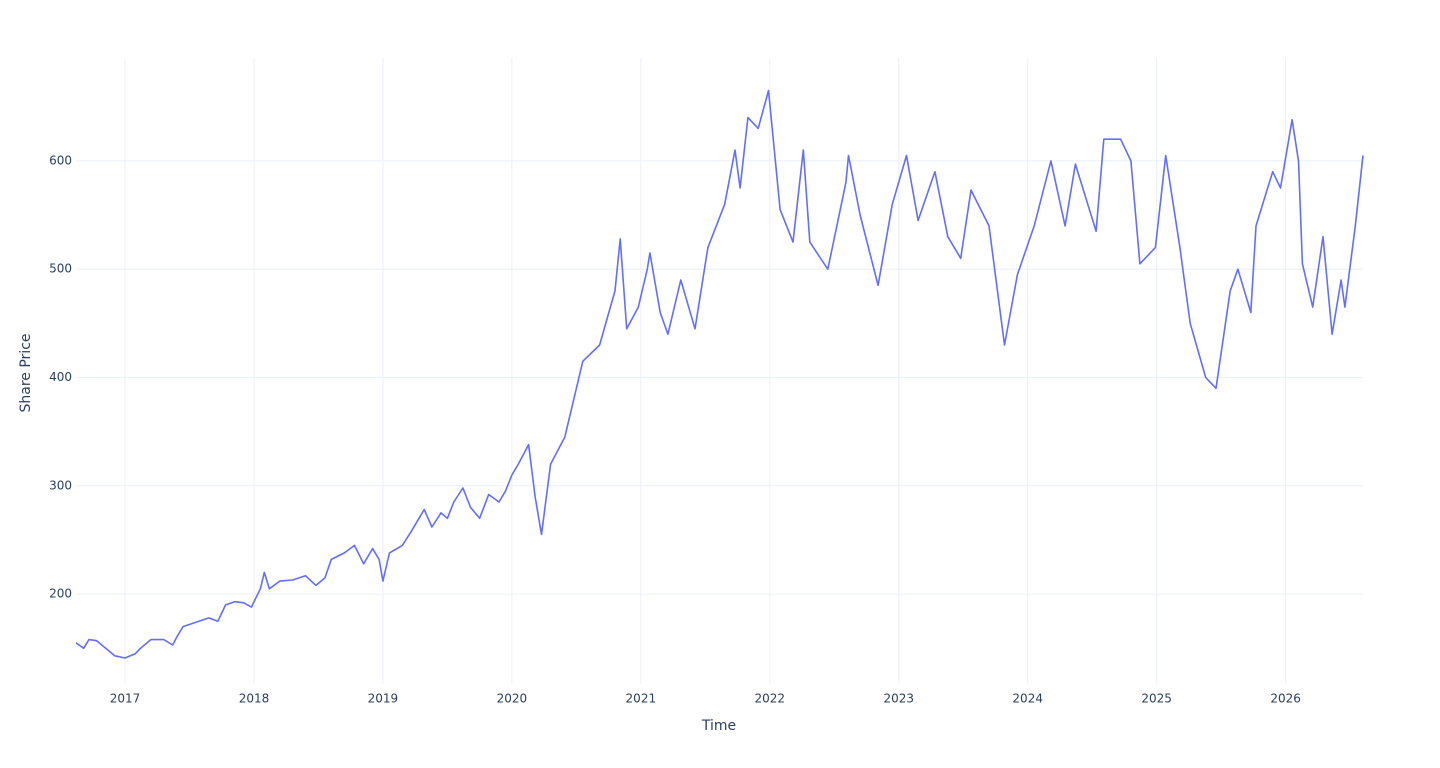  What do you see at coordinates (60, 485) in the screenshot?
I see `y-tick-label: 300` at bounding box center [60, 485].